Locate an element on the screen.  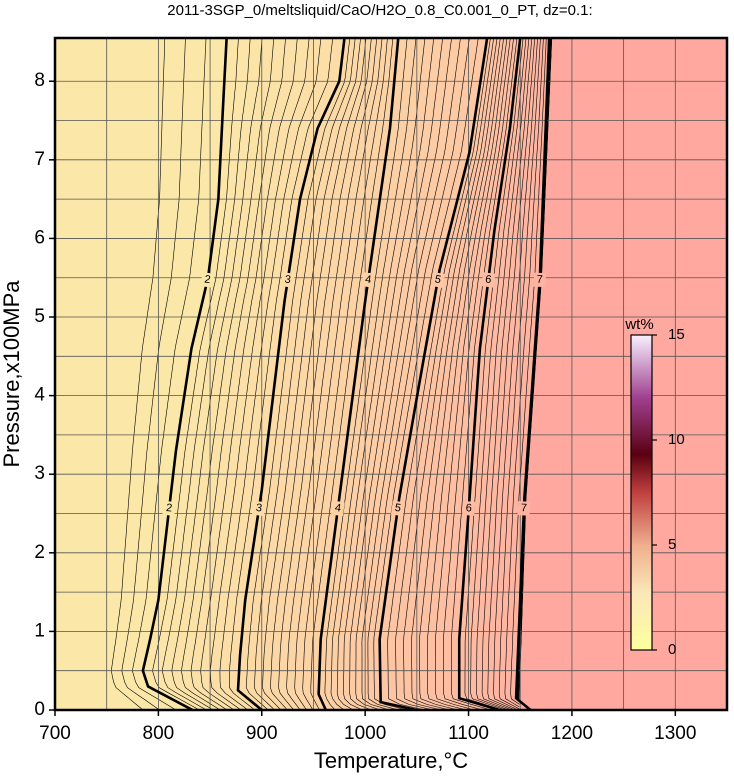
x-axis-label: Temperature,°C is located at coordinates (391, 760).